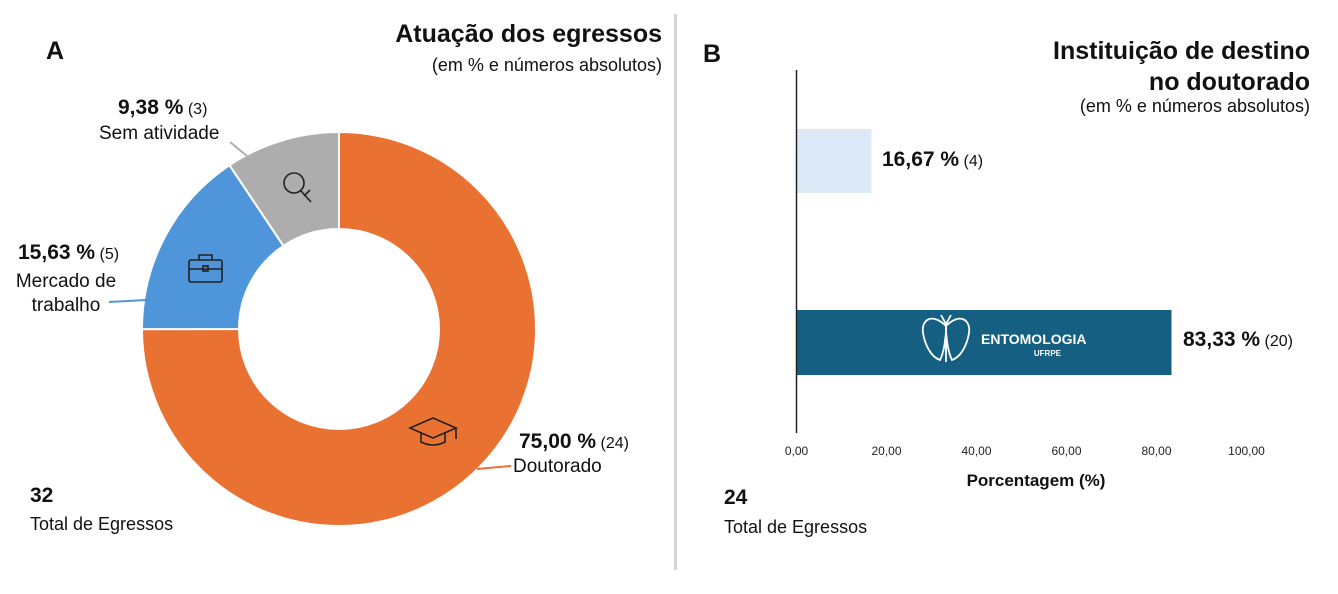  I want to click on doutorado-count: (24), so click(614, 443).